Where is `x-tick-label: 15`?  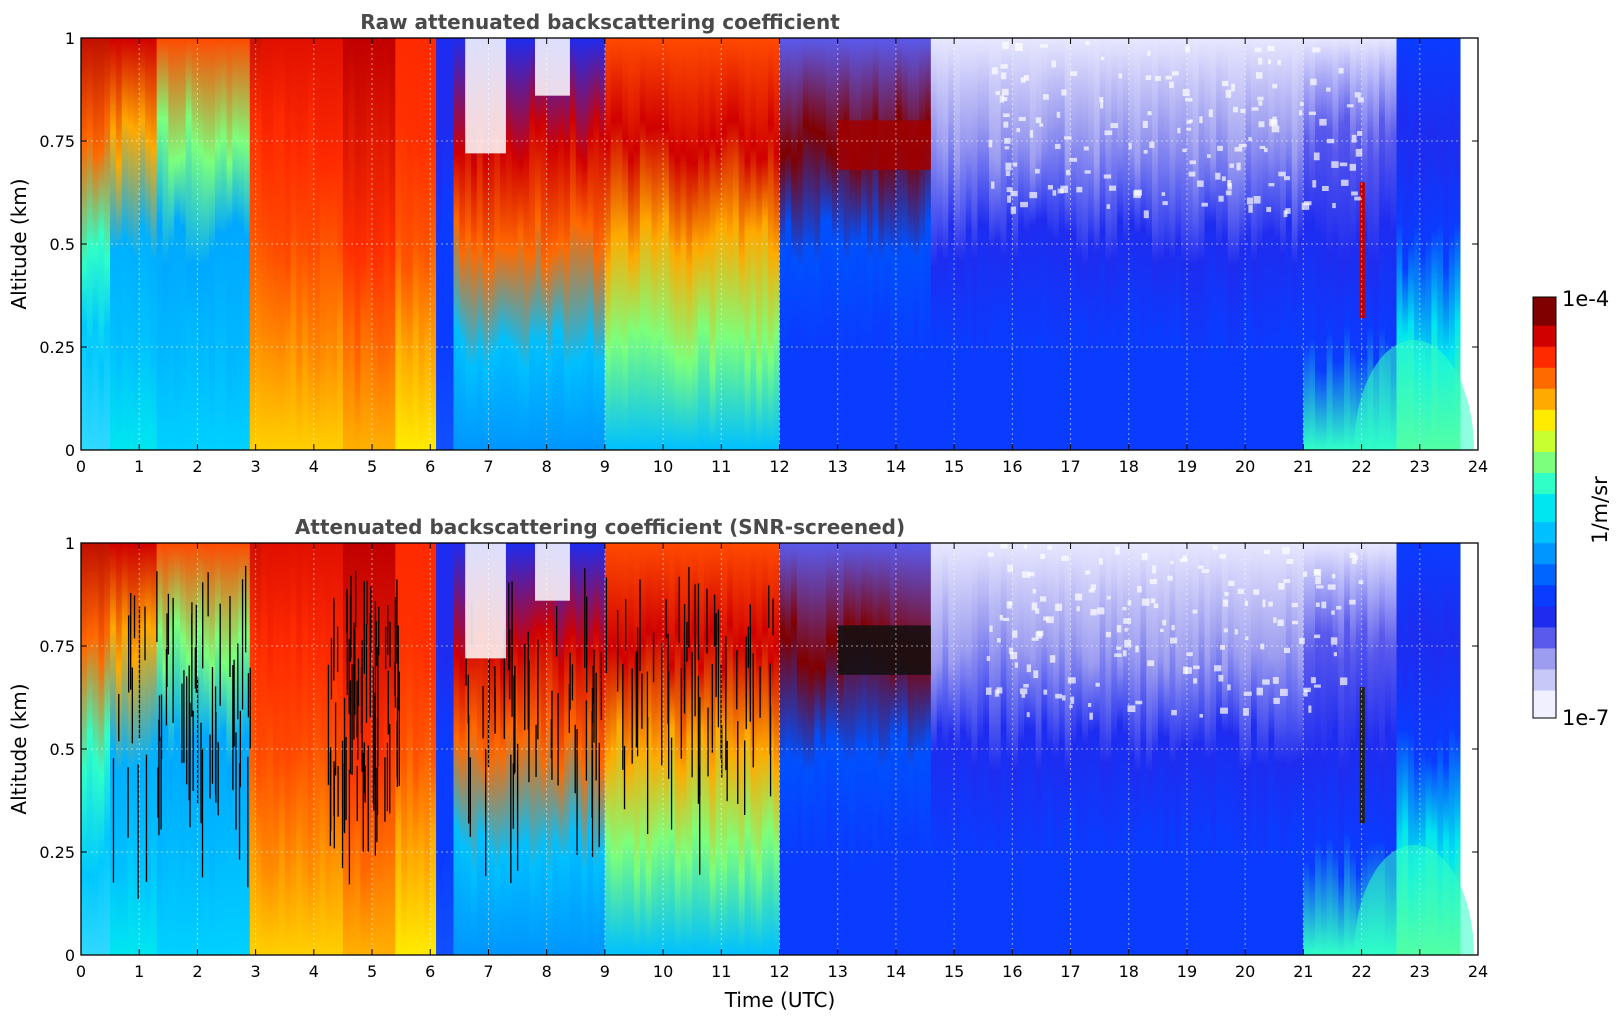
x-tick-label: 15 is located at coordinates (954, 466).